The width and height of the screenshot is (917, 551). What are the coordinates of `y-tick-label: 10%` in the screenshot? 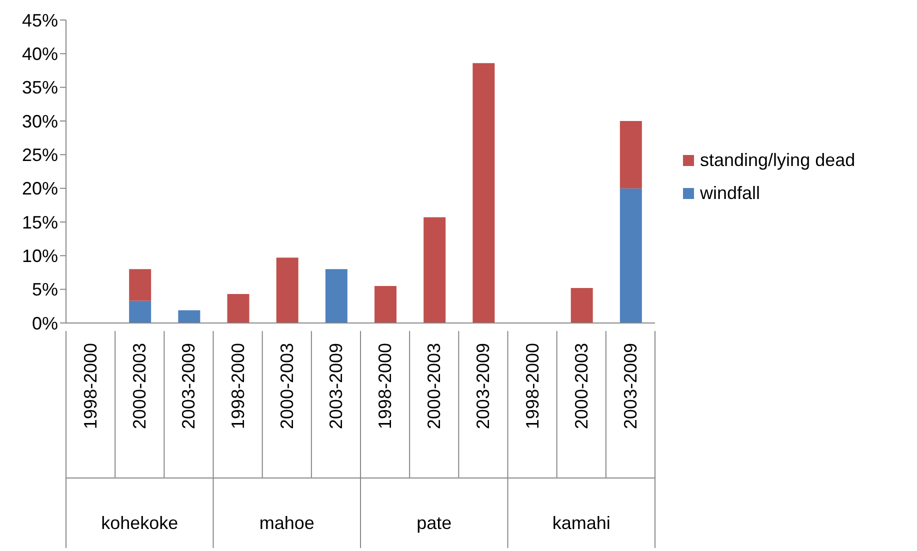 It's located at (40, 256).